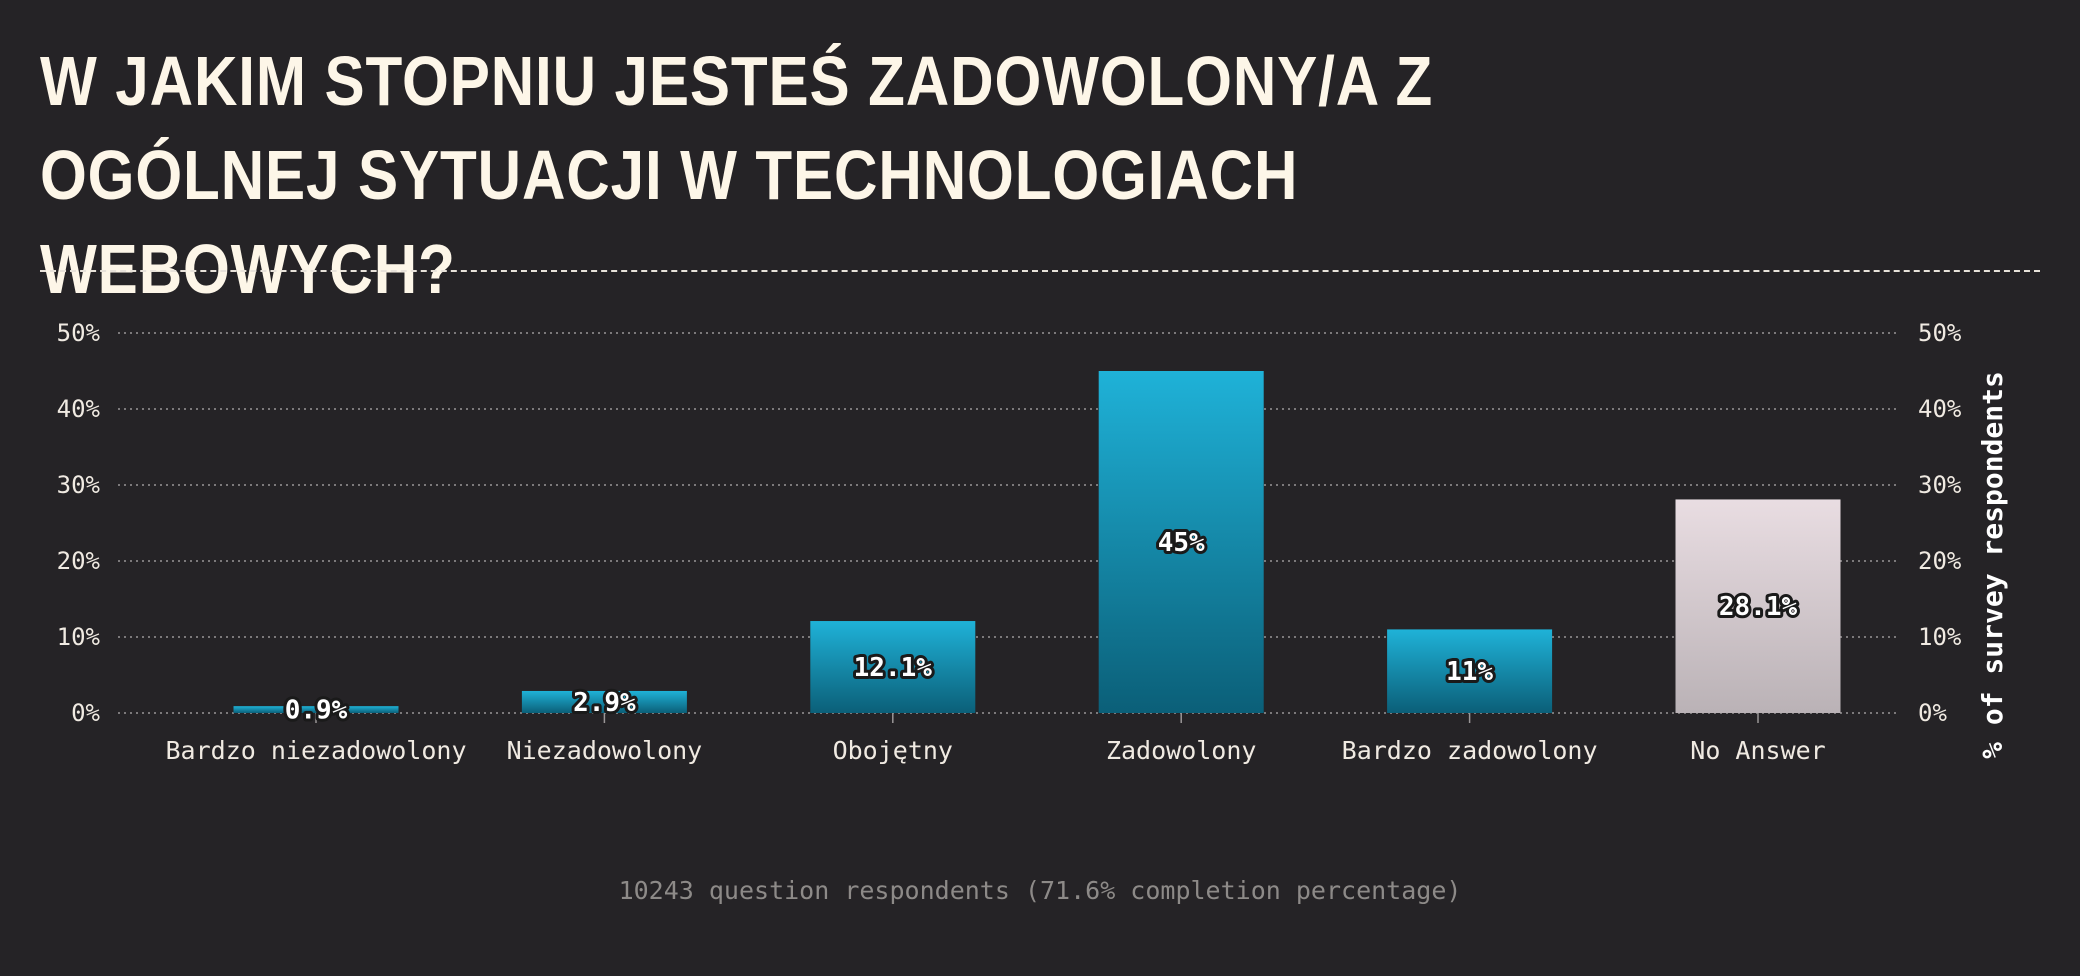 The width and height of the screenshot is (2080, 976). What do you see at coordinates (1940, 409) in the screenshot?
I see `y-tick-label-right: 40%` at bounding box center [1940, 409].